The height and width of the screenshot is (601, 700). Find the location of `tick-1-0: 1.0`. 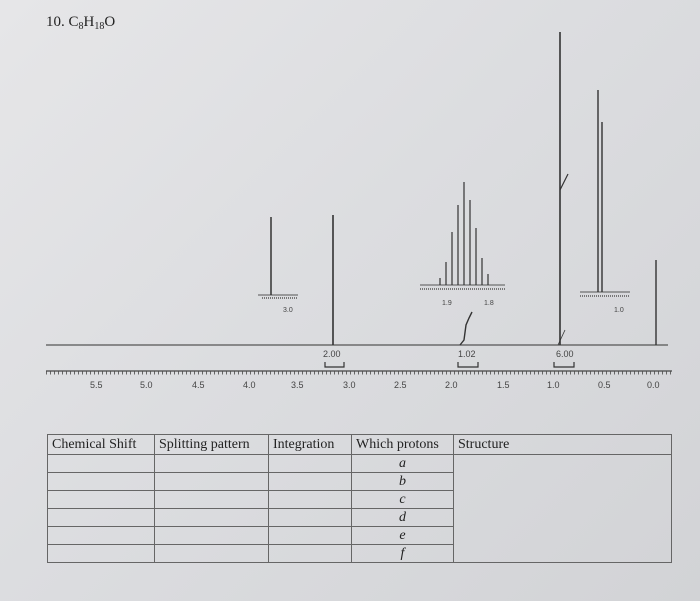

tick-1-0: 1.0 is located at coordinates (553, 385).